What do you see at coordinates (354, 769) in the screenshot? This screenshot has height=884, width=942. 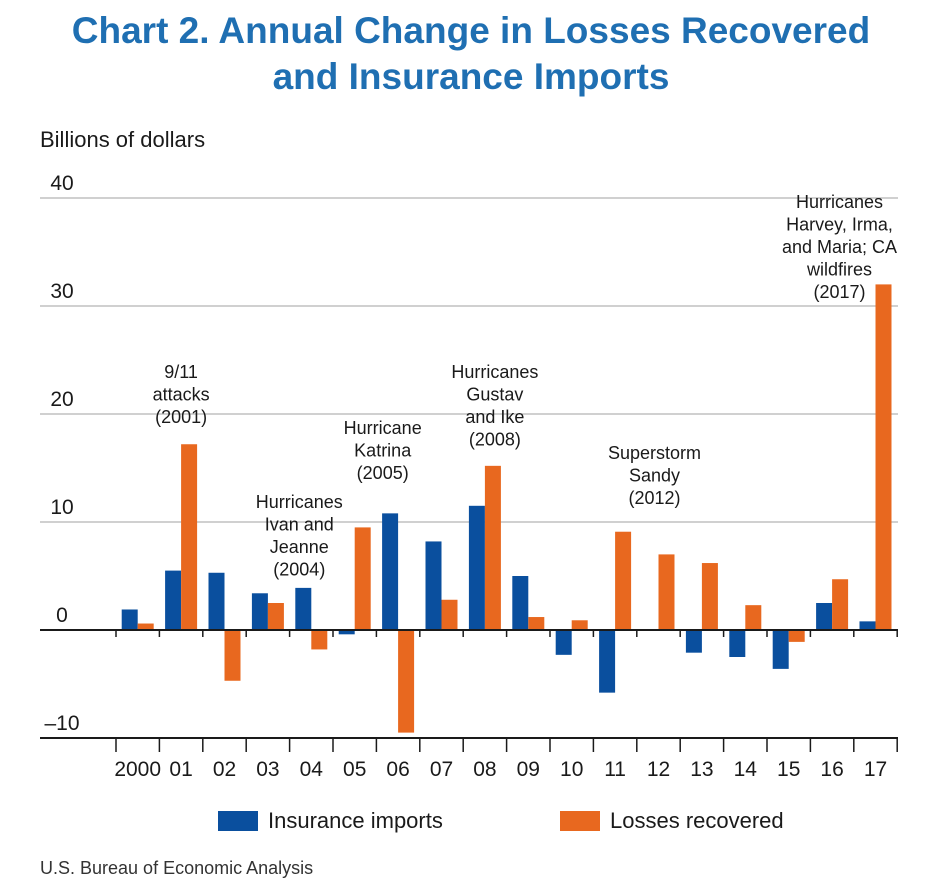 I see `x-tick-label-05: 05` at bounding box center [354, 769].